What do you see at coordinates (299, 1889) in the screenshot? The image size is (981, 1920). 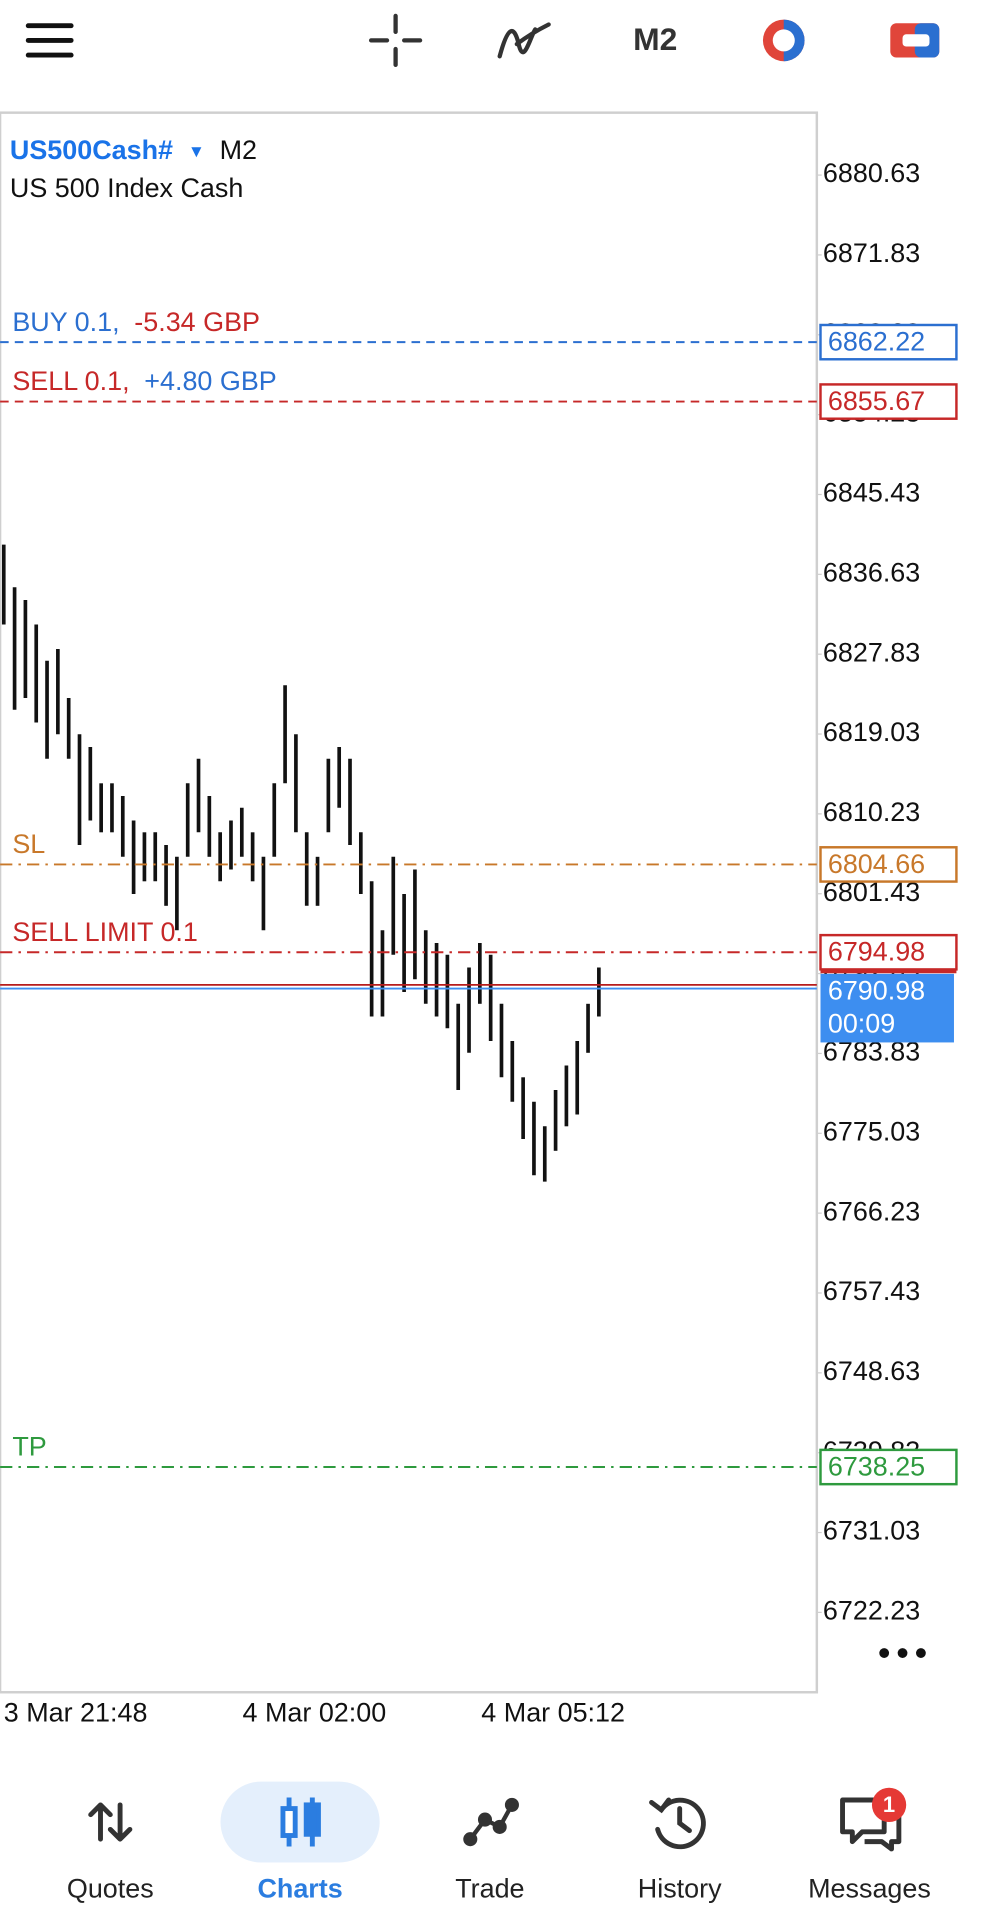 I see `nav-label: Charts` at bounding box center [299, 1889].